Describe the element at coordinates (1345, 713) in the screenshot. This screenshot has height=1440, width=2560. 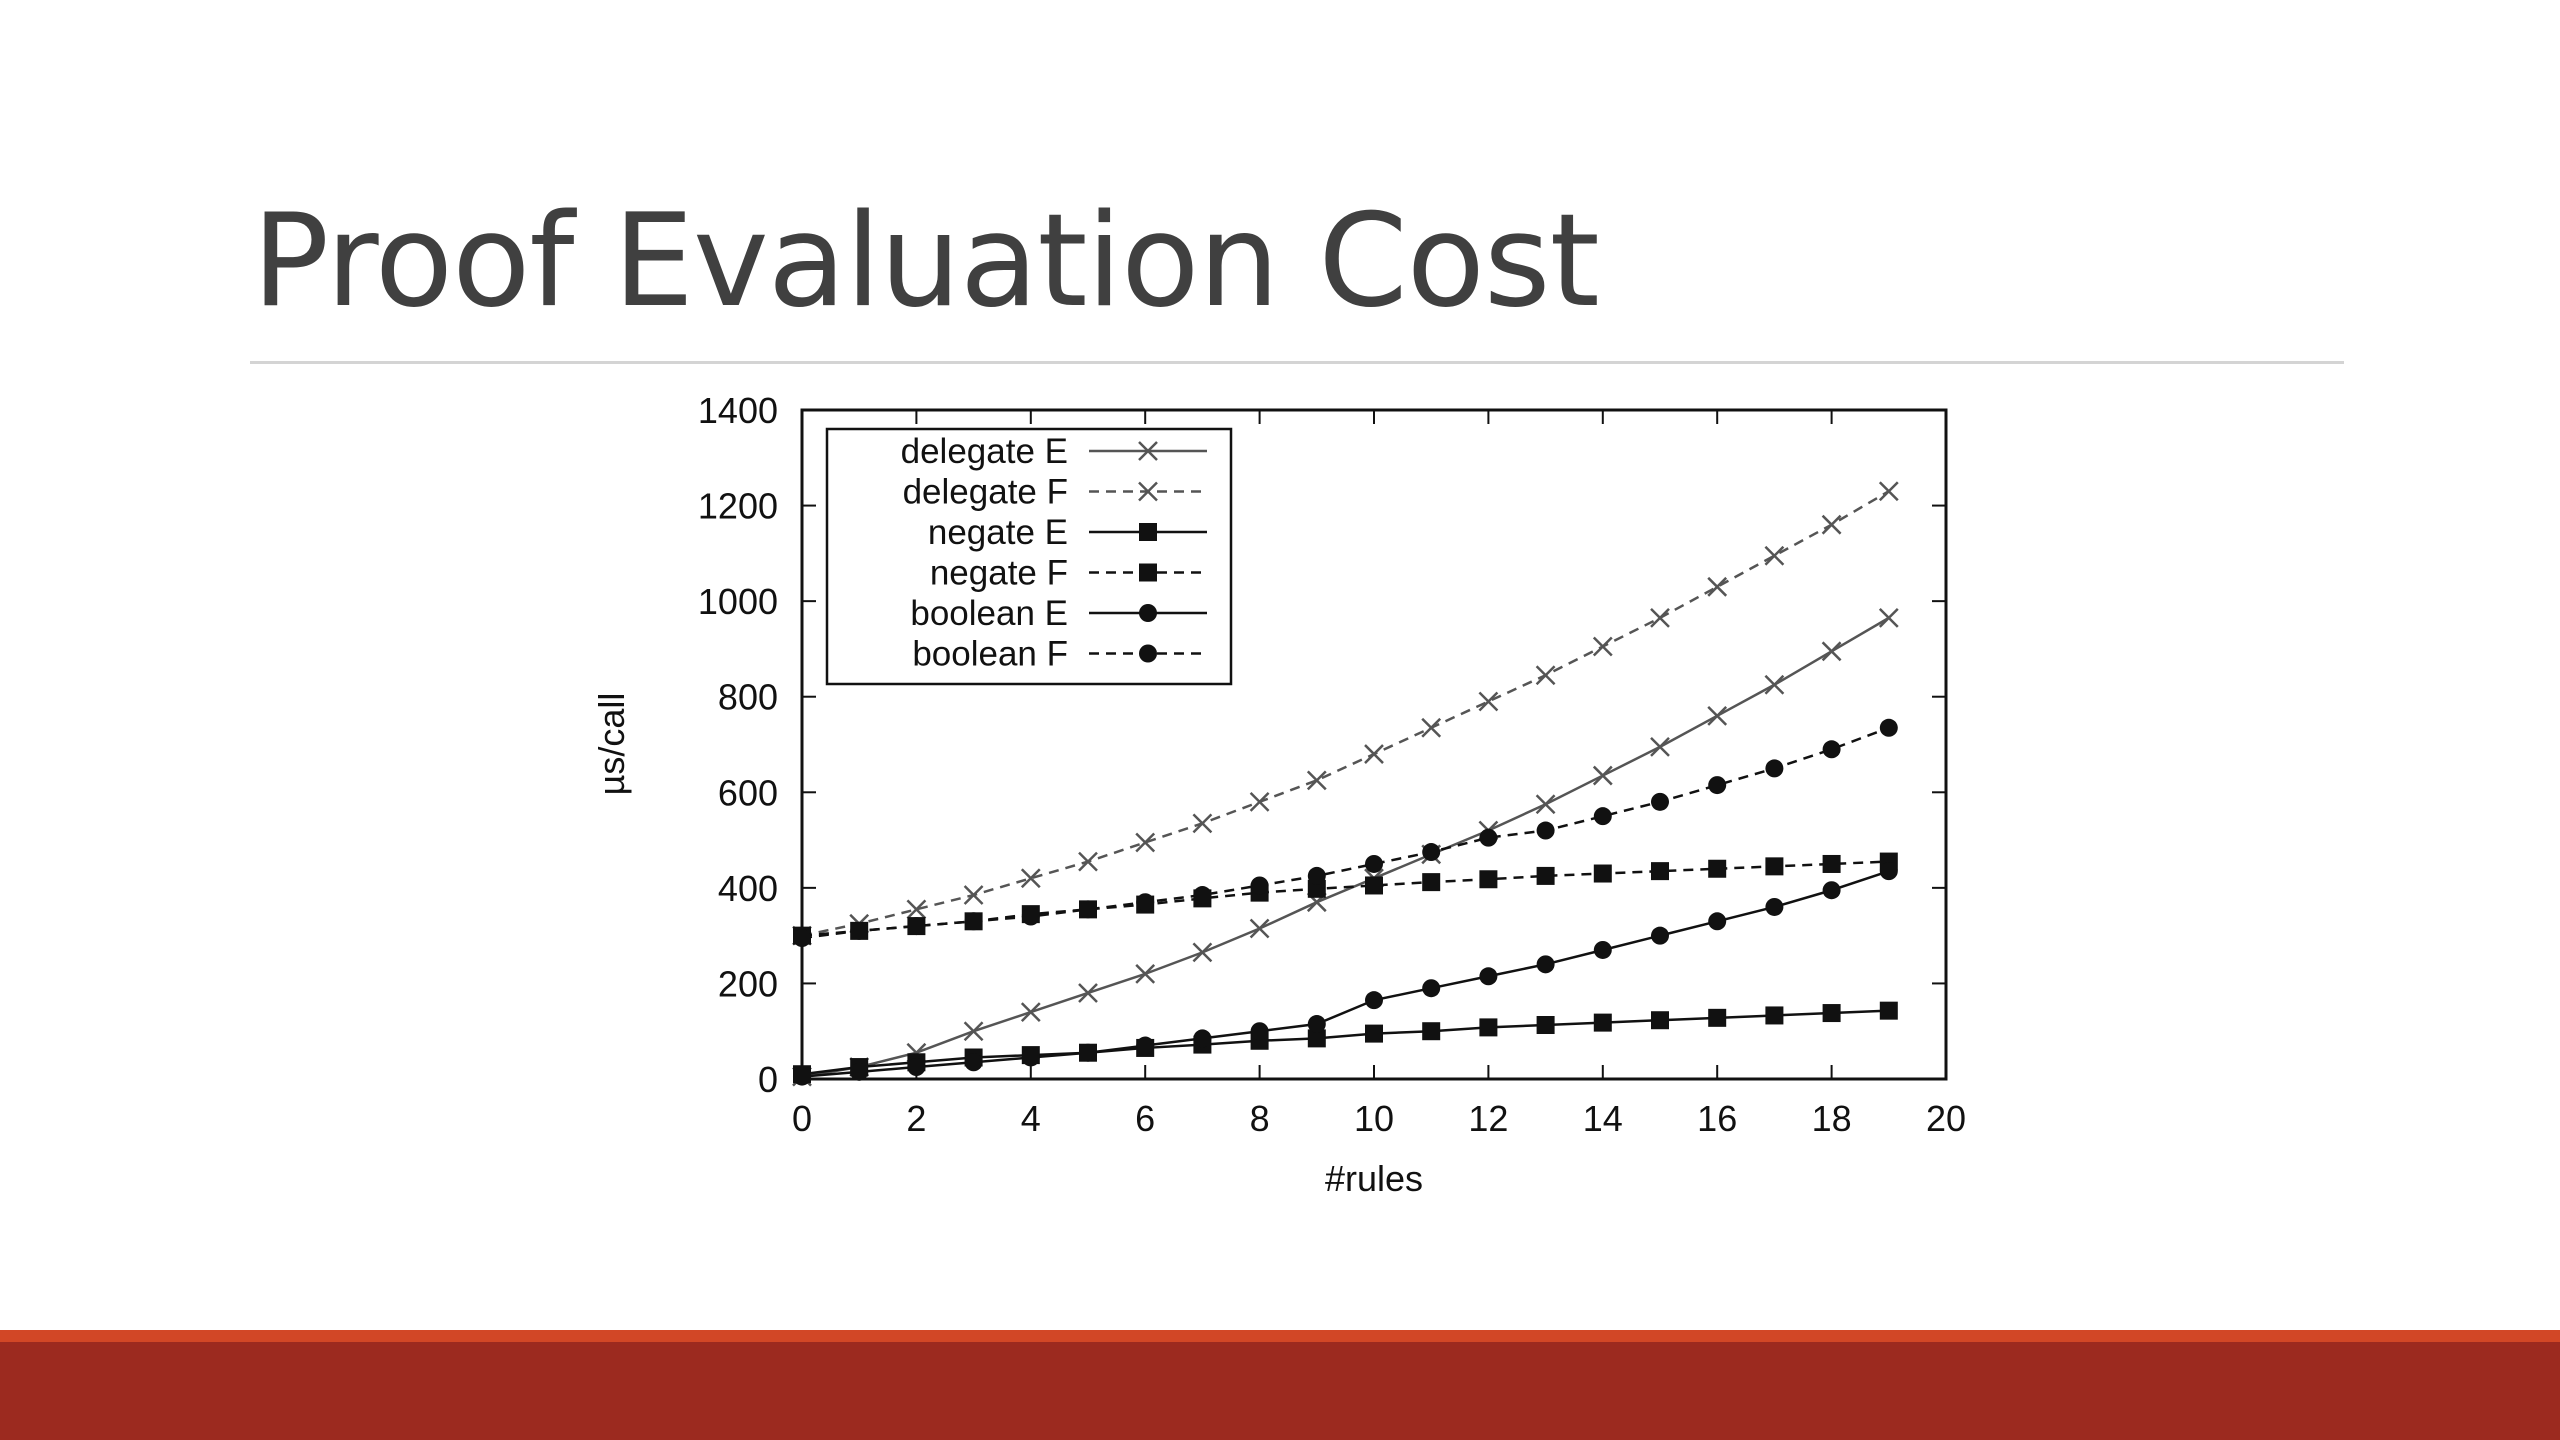
I see `series-line-delegate-f` at that location.